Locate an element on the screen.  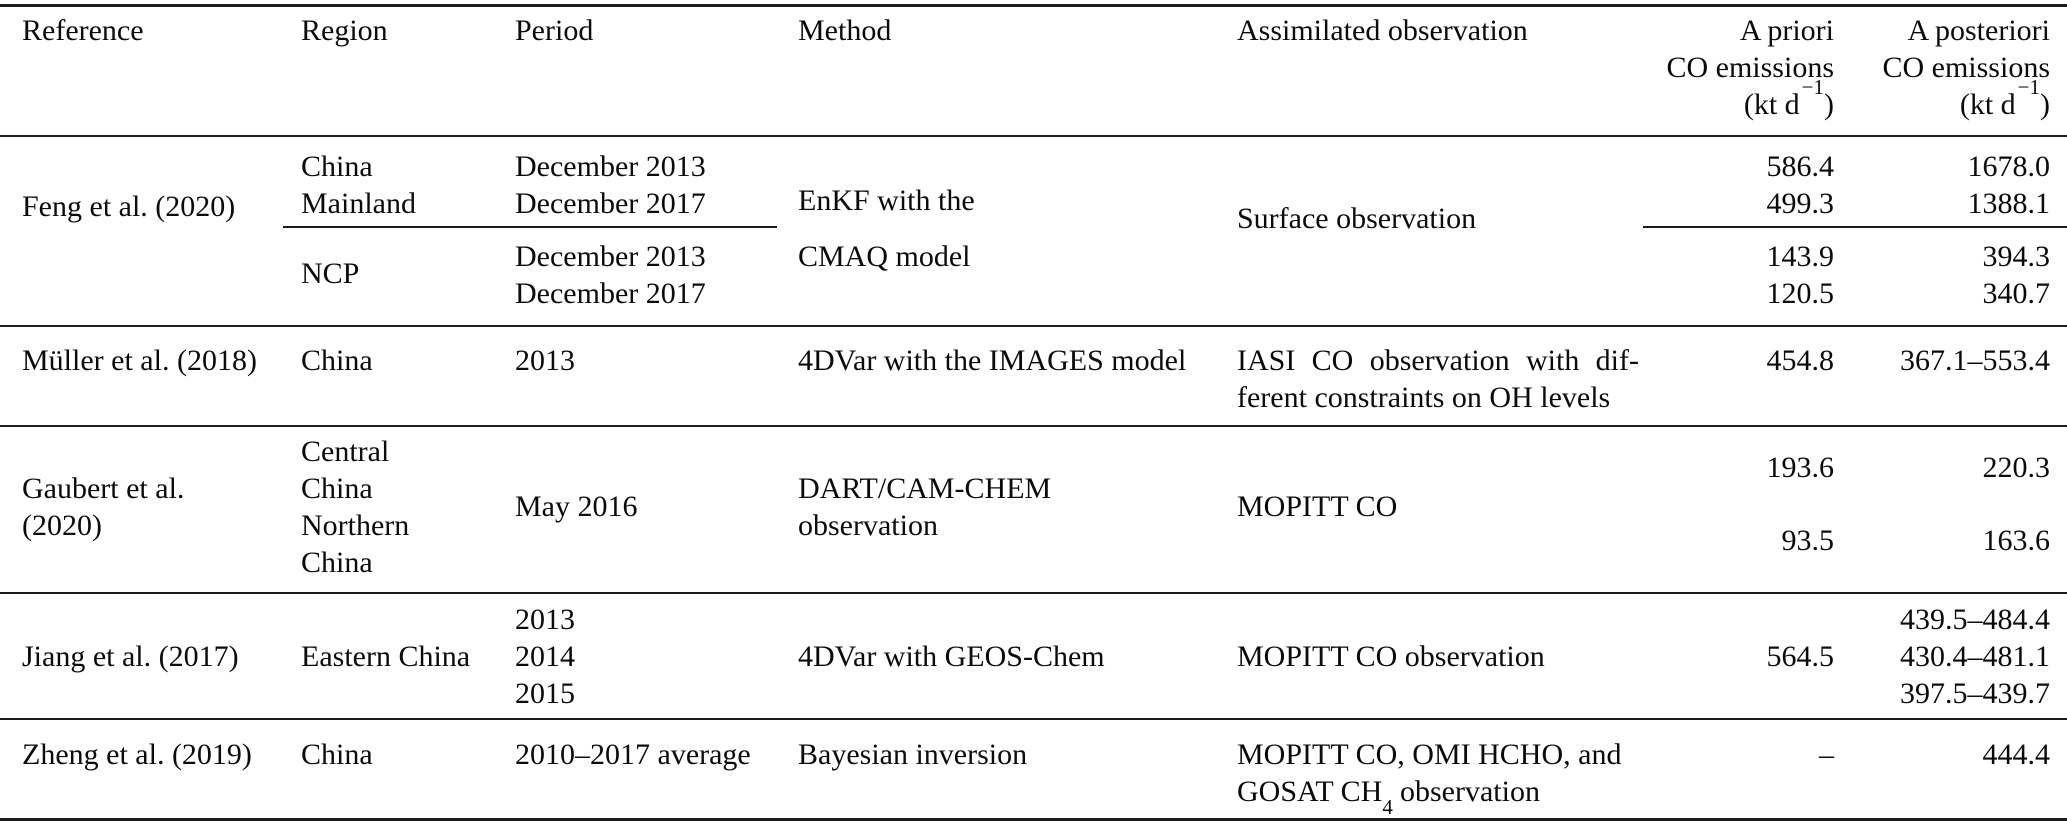
feng-period-mainland: December 2013 December 2017 is located at coordinates (610, 185).